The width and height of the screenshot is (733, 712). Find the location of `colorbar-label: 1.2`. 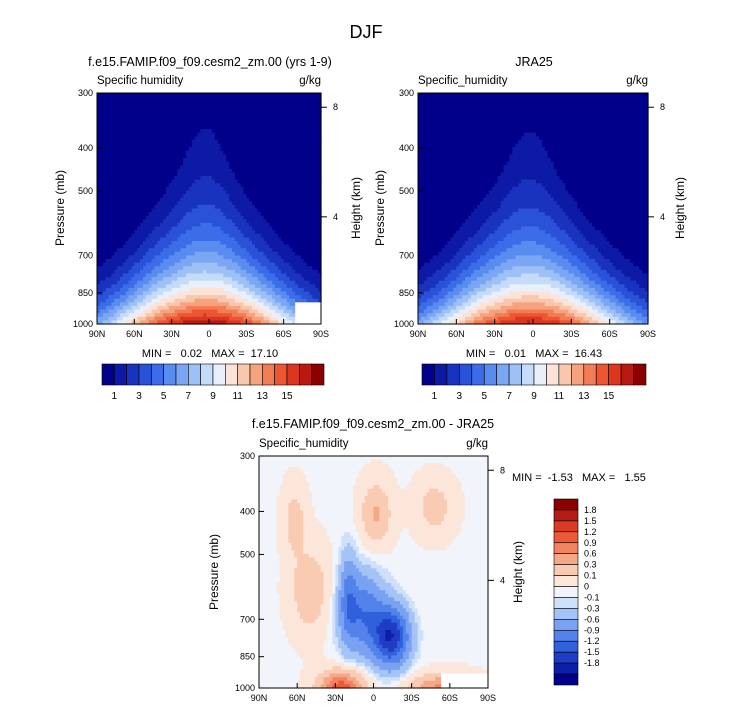

colorbar-label: 1.2 is located at coordinates (590, 532).